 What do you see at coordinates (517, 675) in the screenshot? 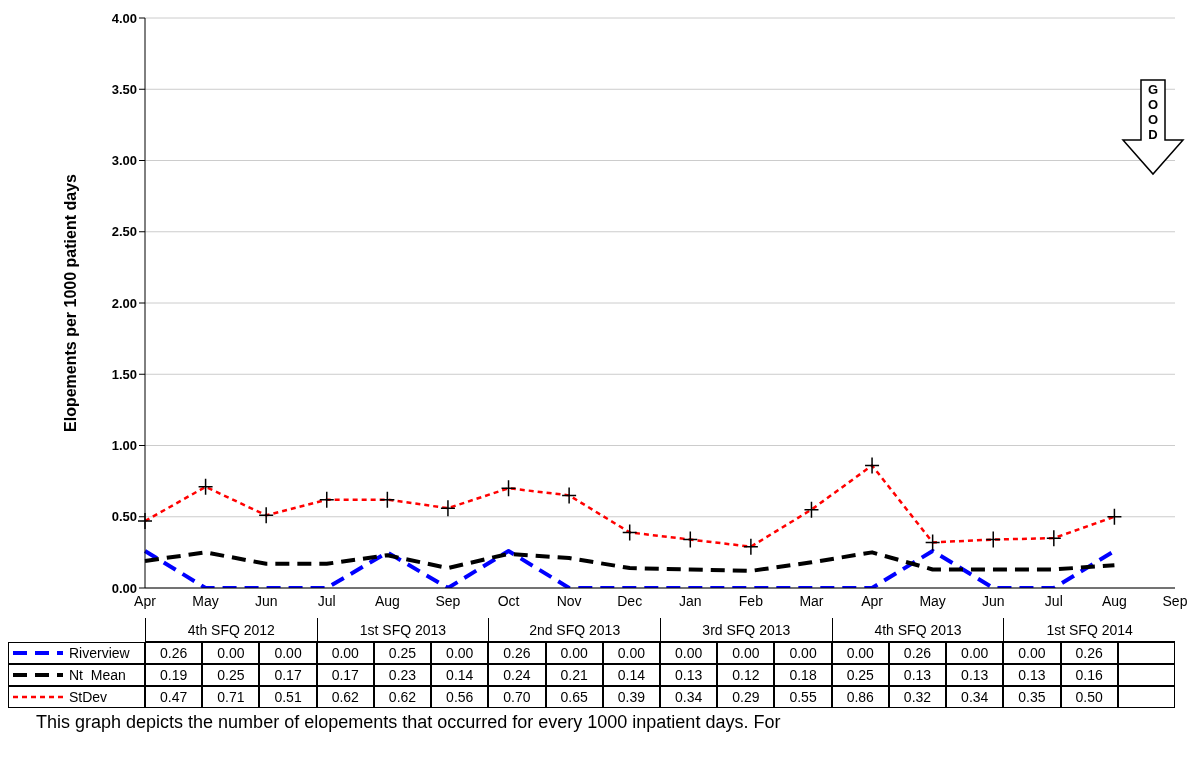
I see `data-label: 0.24` at bounding box center [517, 675].